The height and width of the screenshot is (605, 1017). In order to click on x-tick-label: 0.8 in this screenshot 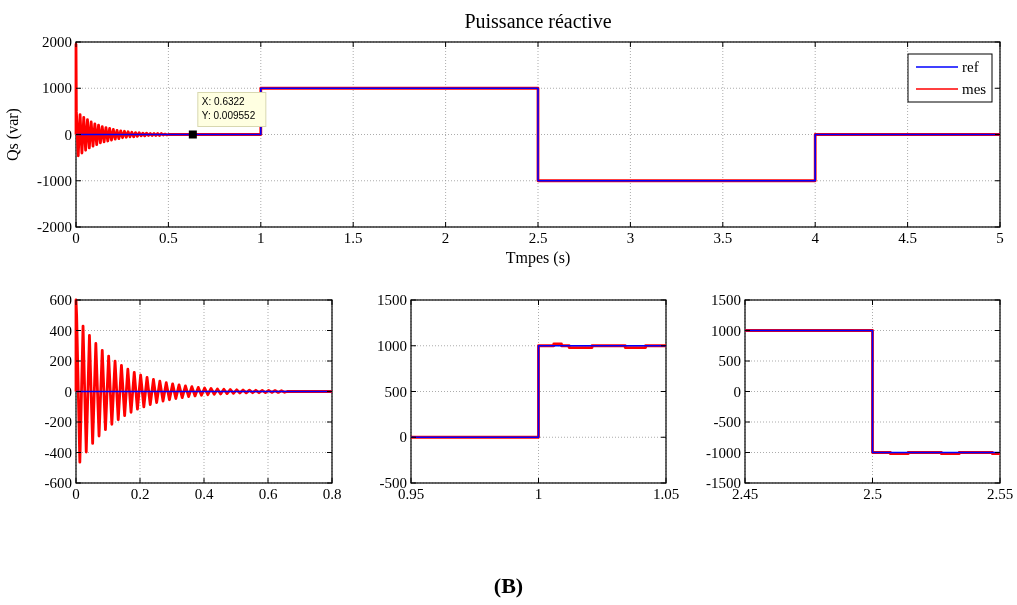, I will do `click(332, 494)`.